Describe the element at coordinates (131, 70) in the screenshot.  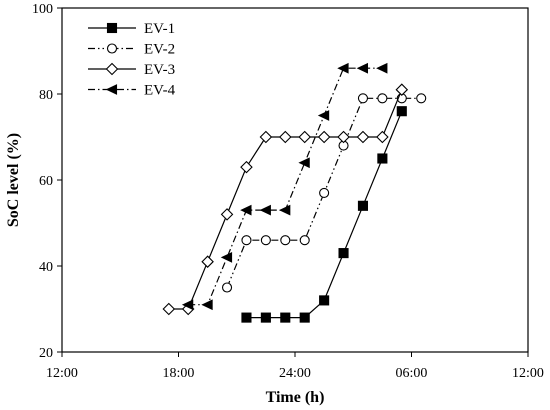
I see `legend-item: EV-3` at that location.